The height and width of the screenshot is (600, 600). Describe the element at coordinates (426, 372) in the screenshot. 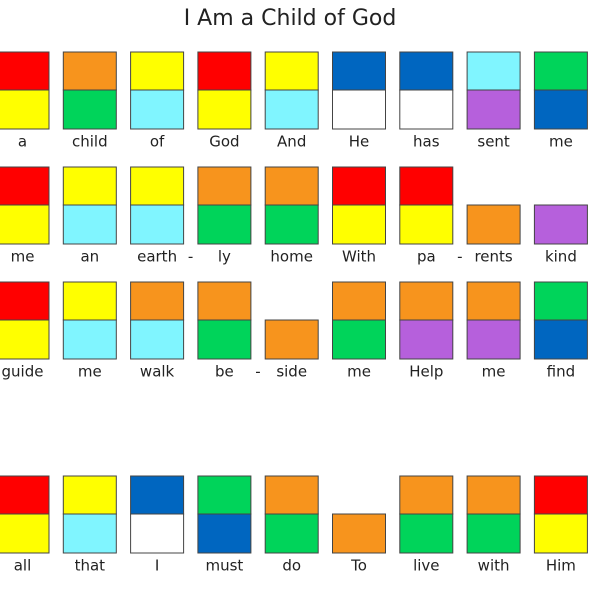

I see `syllable: Help` at that location.